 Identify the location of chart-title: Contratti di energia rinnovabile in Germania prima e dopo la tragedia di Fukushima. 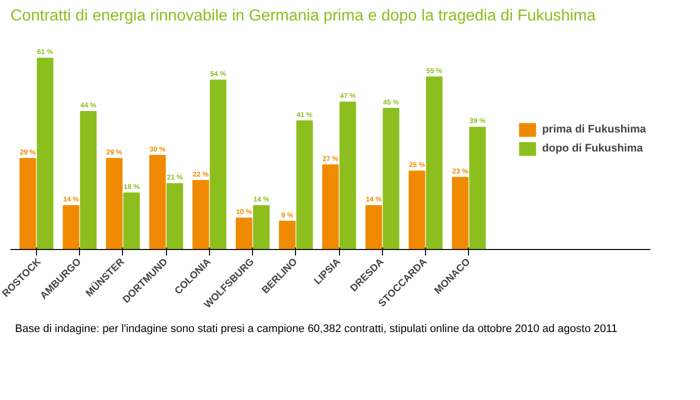
(303, 16).